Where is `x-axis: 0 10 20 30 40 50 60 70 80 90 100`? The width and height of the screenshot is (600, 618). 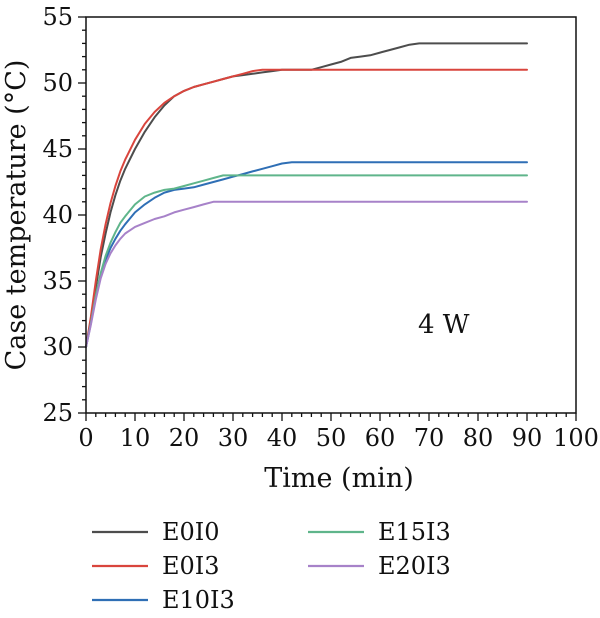
x-axis: 0 10 20 30 40 50 60 70 80 90 100 is located at coordinates (338, 432).